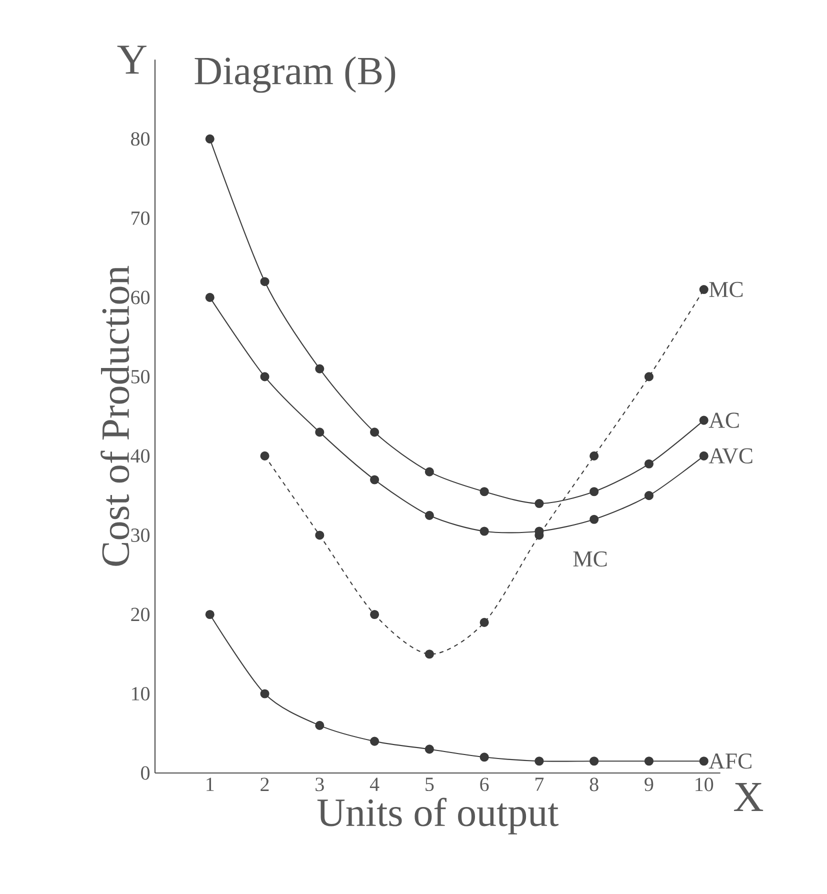  Describe the element at coordinates (132, 60) in the screenshot. I see `text: Y` at that location.